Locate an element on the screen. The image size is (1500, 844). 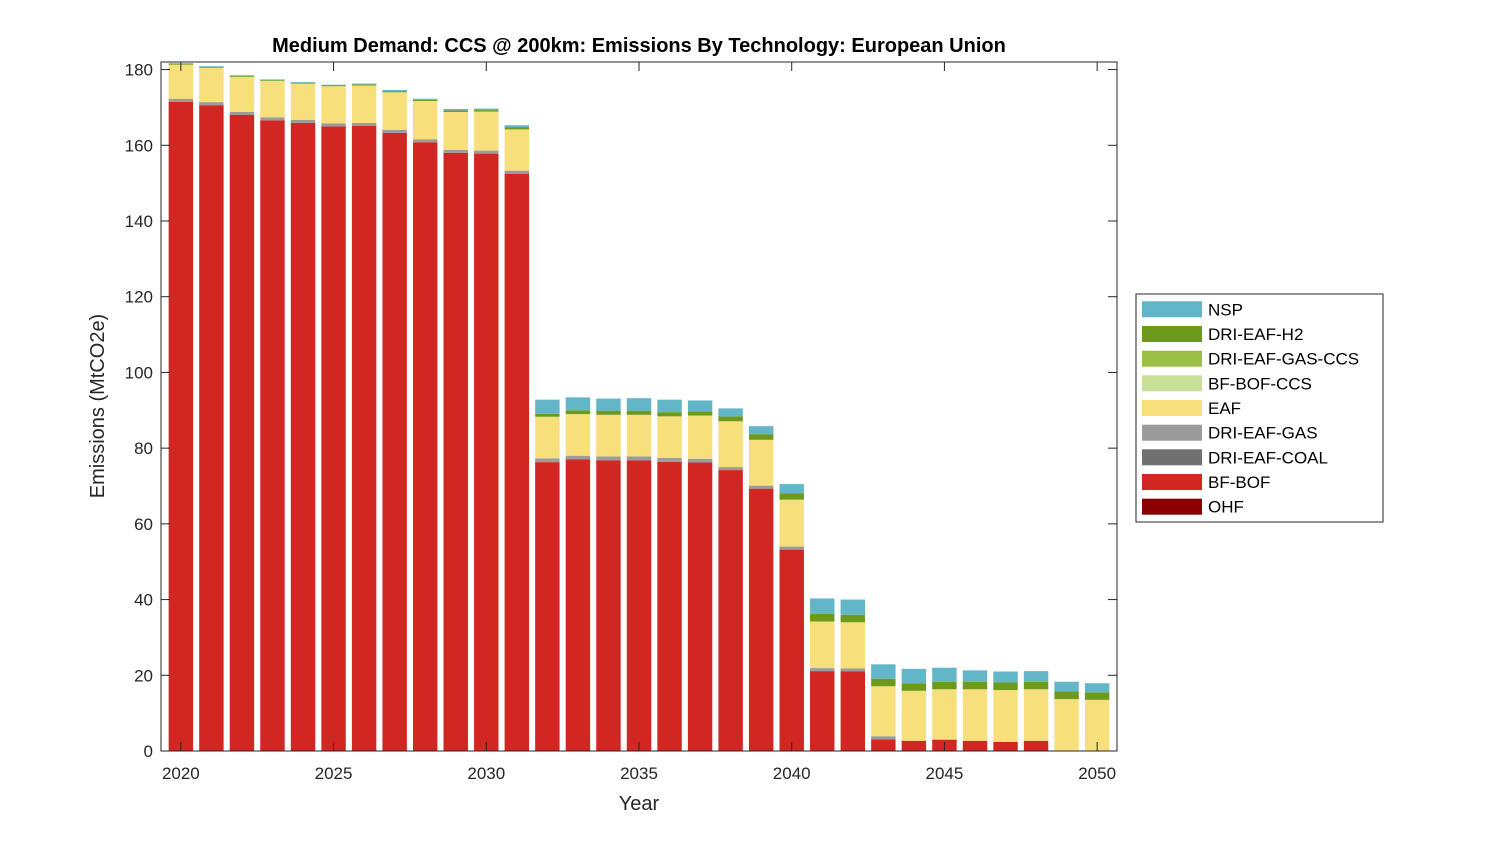
bar-segment-eaf-2034 is located at coordinates (608, 435).